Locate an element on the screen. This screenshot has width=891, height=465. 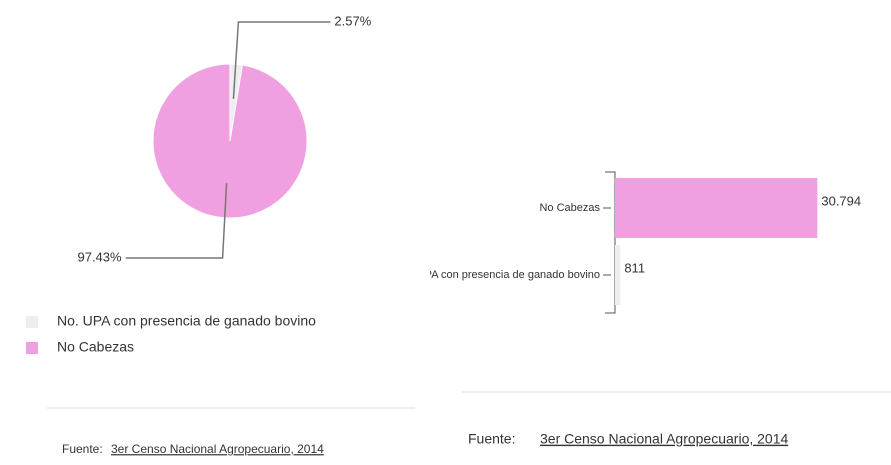
data-label: 2.57% is located at coordinates (352, 20).